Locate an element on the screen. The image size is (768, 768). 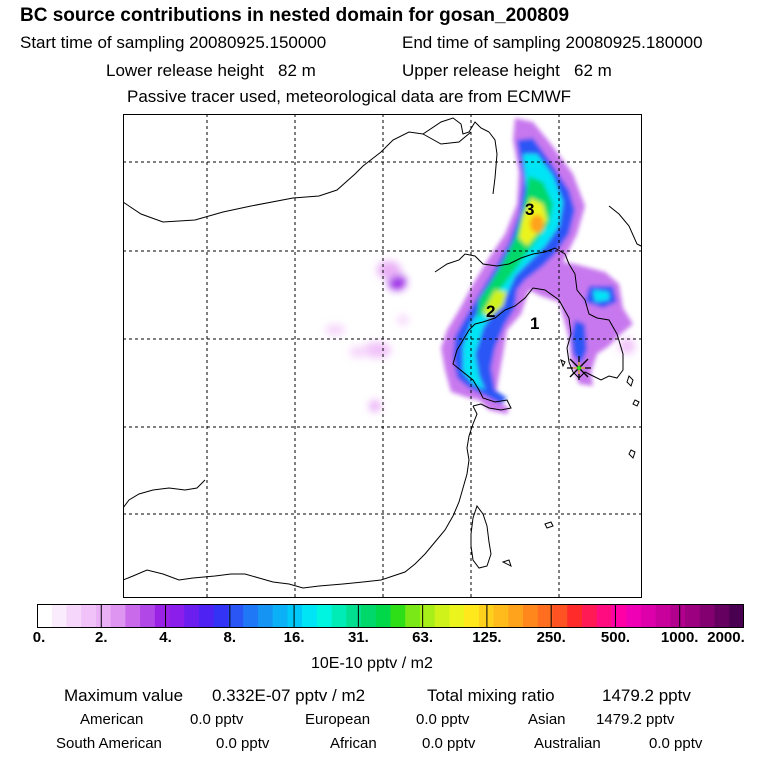
color-scale-tick-label: 0. is located at coordinates (39, 637).